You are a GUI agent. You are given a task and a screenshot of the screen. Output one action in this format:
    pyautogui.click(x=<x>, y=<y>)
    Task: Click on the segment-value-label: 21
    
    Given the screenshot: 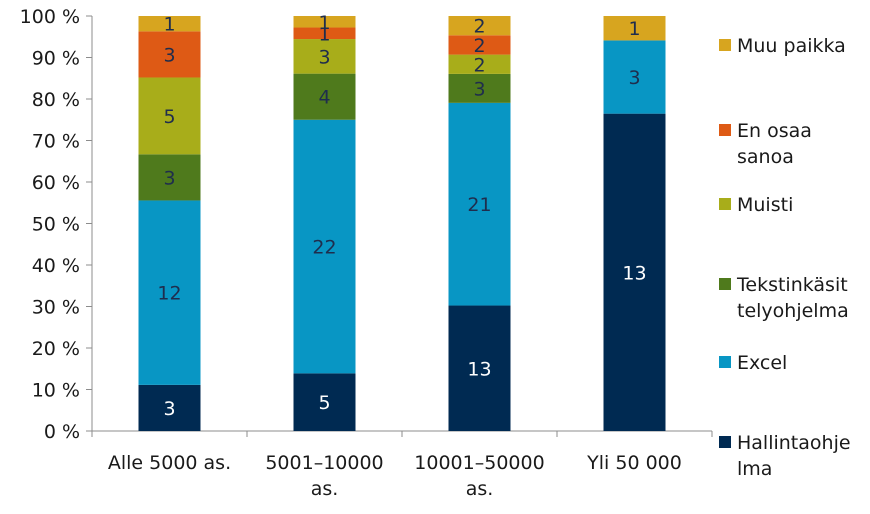 What is the action you would take?
    pyautogui.click(x=479, y=205)
    